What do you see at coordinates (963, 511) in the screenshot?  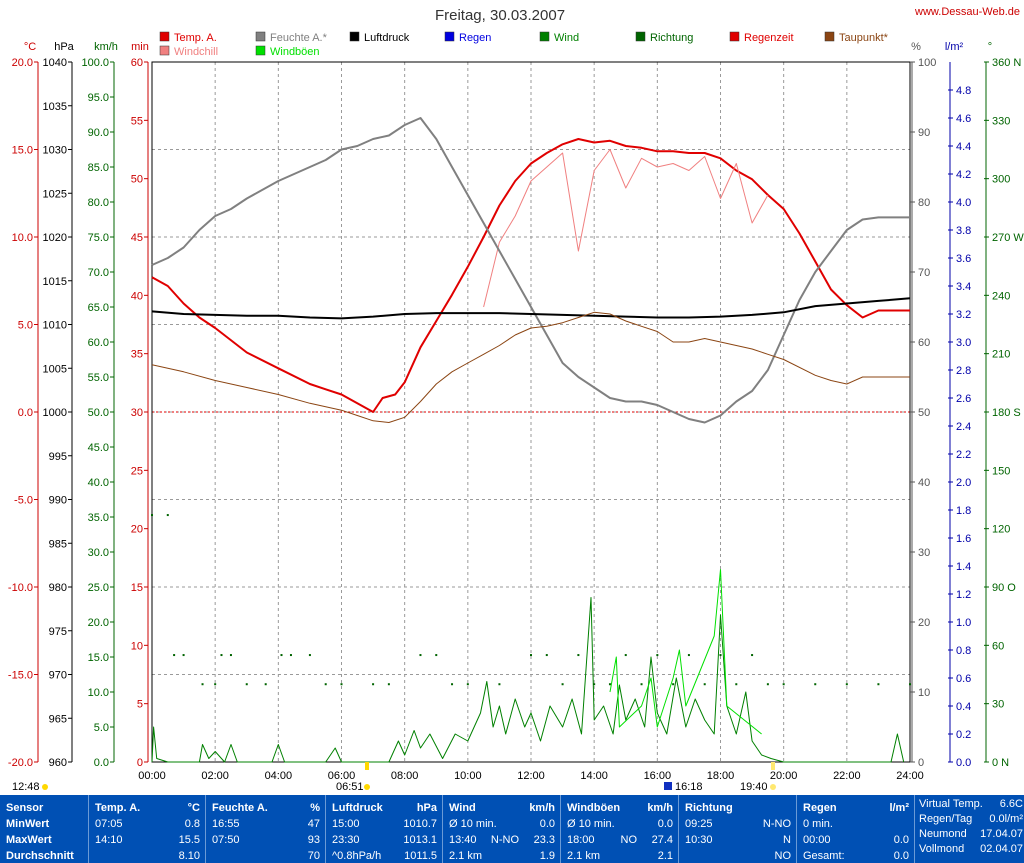 I see `right-tick-label: 1.8` at bounding box center [963, 511].